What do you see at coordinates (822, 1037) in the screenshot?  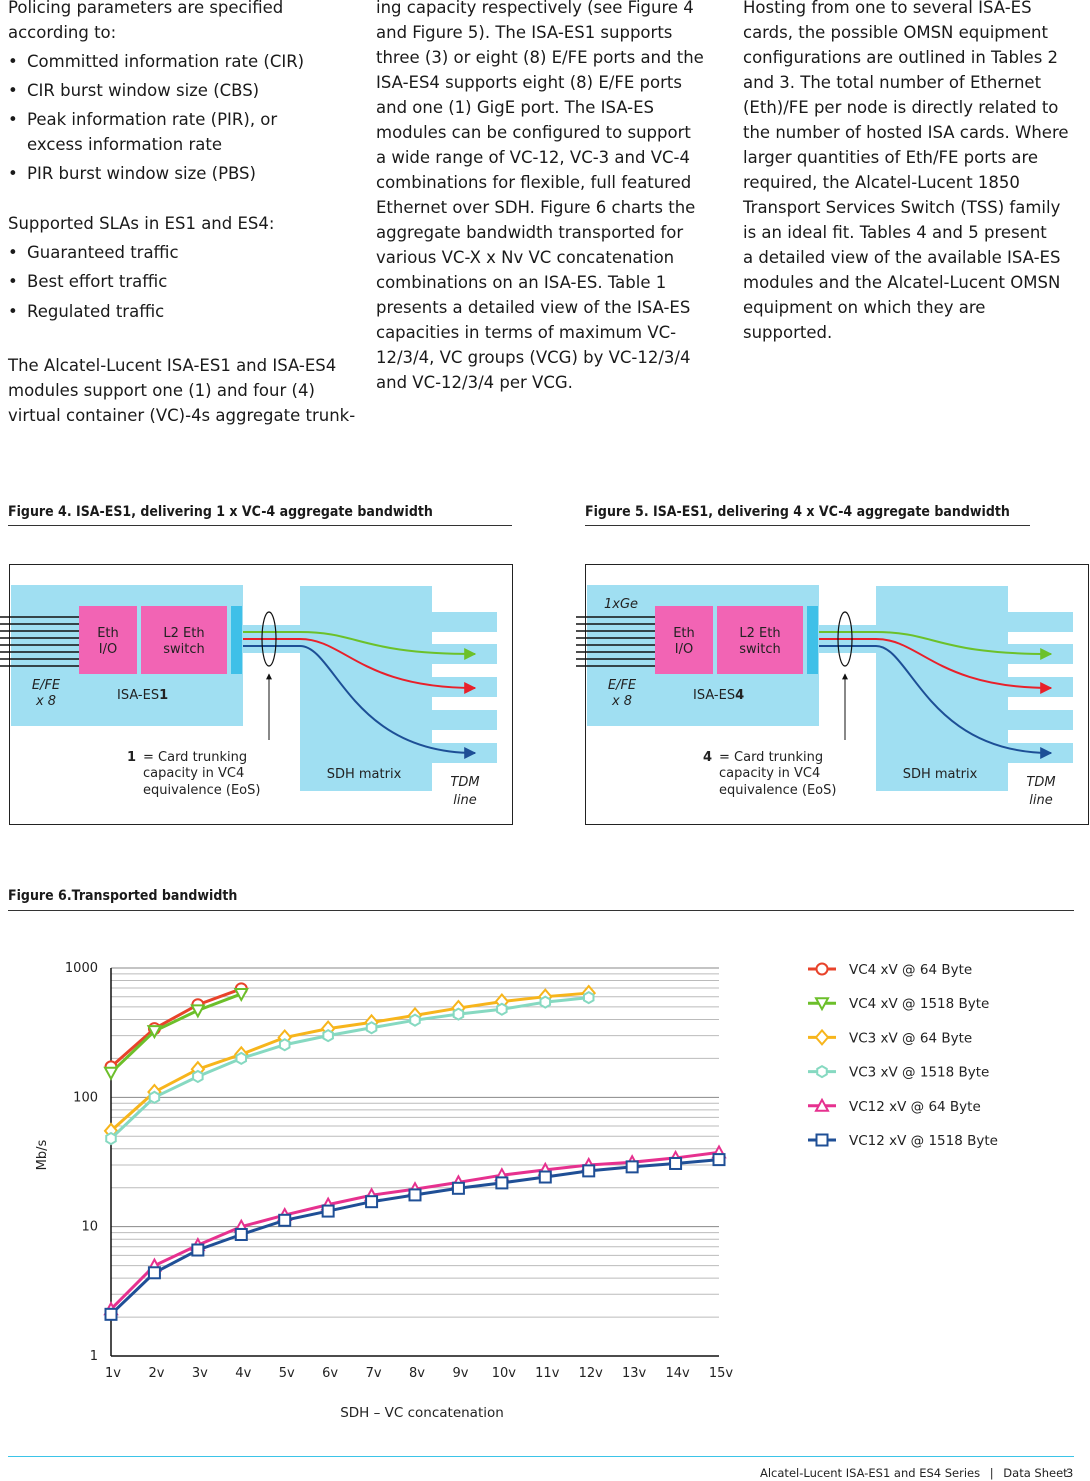 I see `data-point-diamond` at bounding box center [822, 1037].